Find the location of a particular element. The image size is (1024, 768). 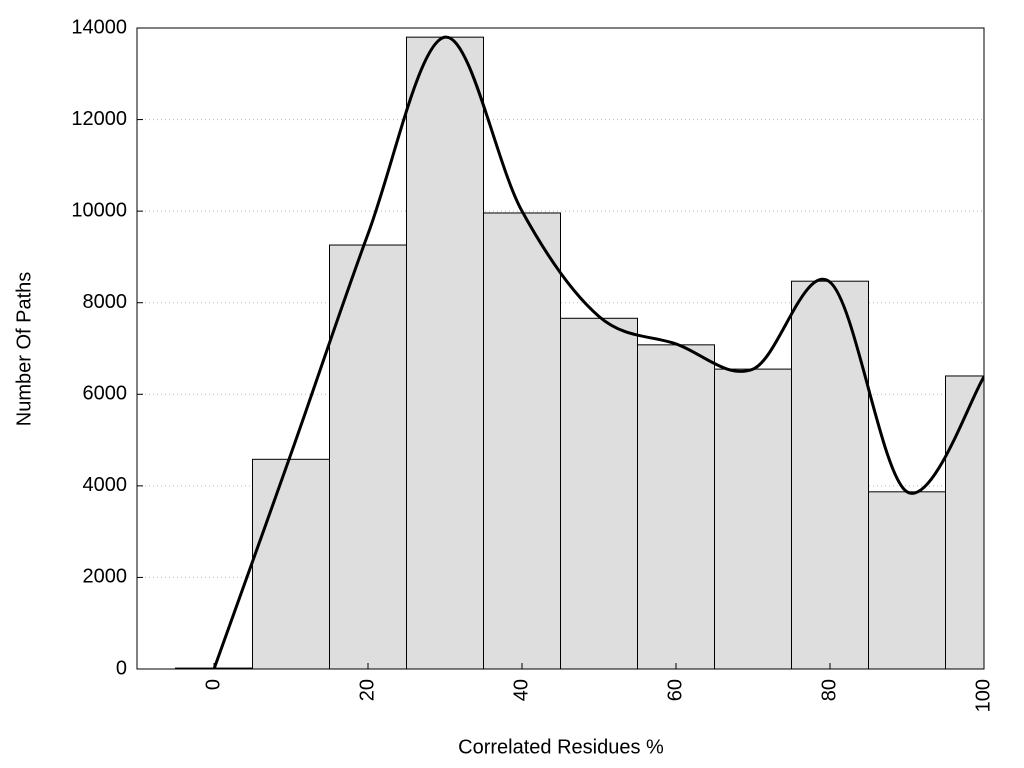

y-tick-label: 10000 is located at coordinates (99, 210).